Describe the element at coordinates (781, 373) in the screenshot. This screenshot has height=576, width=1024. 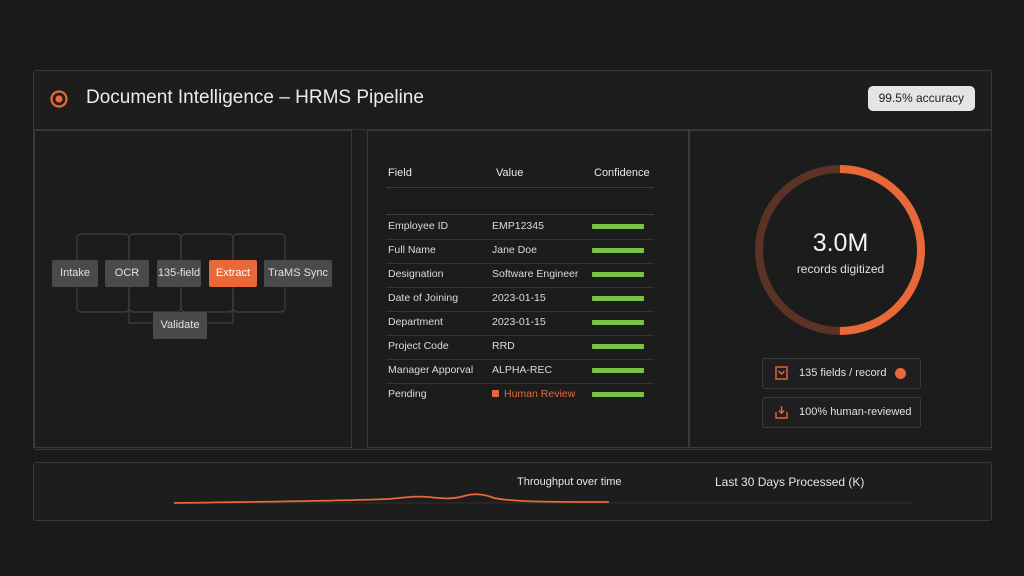
I see `document-icon` at that location.